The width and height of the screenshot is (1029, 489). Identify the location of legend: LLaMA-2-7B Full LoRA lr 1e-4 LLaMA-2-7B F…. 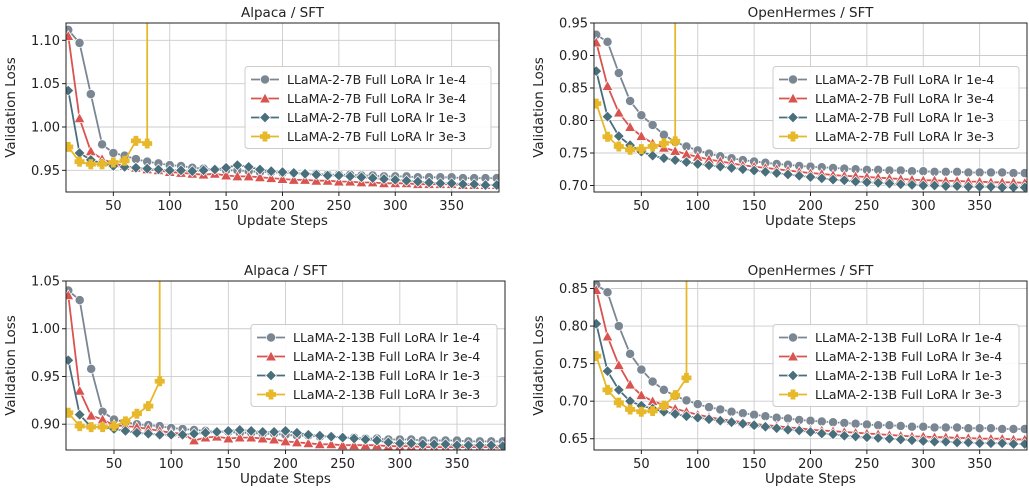
(896, 107).